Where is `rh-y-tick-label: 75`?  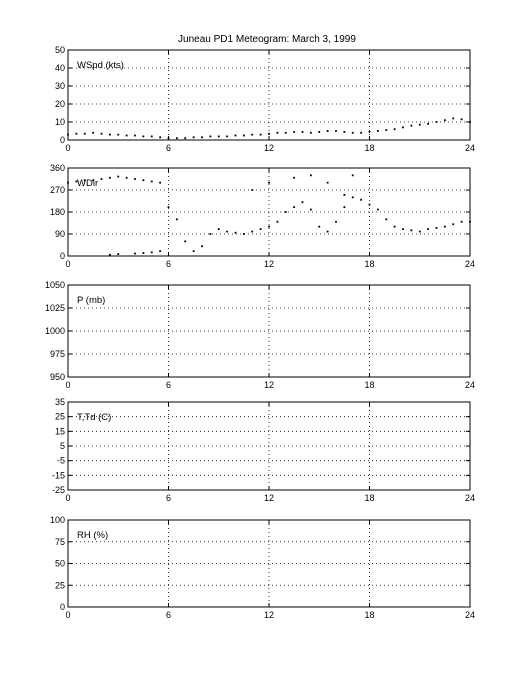
rh-y-tick-label: 75 is located at coordinates (60, 542).